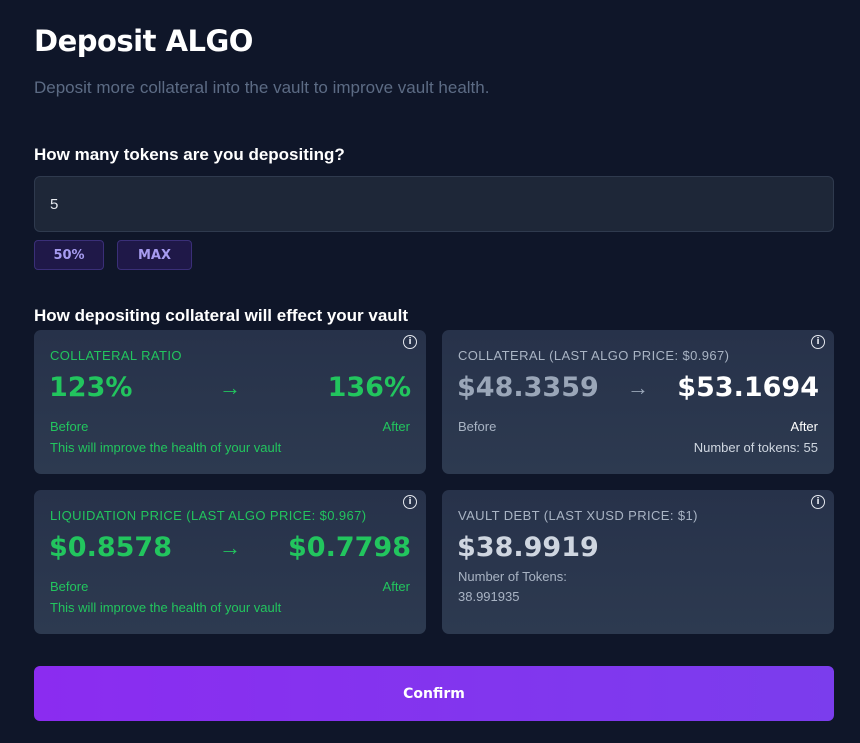  I want to click on fifty-percent-button: 50%, so click(69, 255).